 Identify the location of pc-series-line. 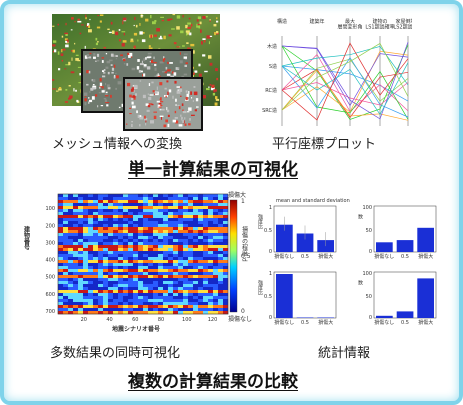
(345, 87).